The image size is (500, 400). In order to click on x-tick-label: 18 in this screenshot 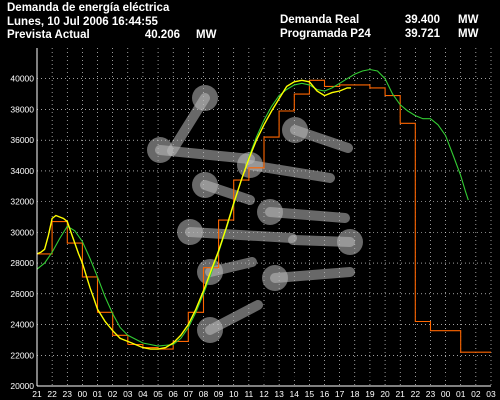, I will do `click(355, 394)`.